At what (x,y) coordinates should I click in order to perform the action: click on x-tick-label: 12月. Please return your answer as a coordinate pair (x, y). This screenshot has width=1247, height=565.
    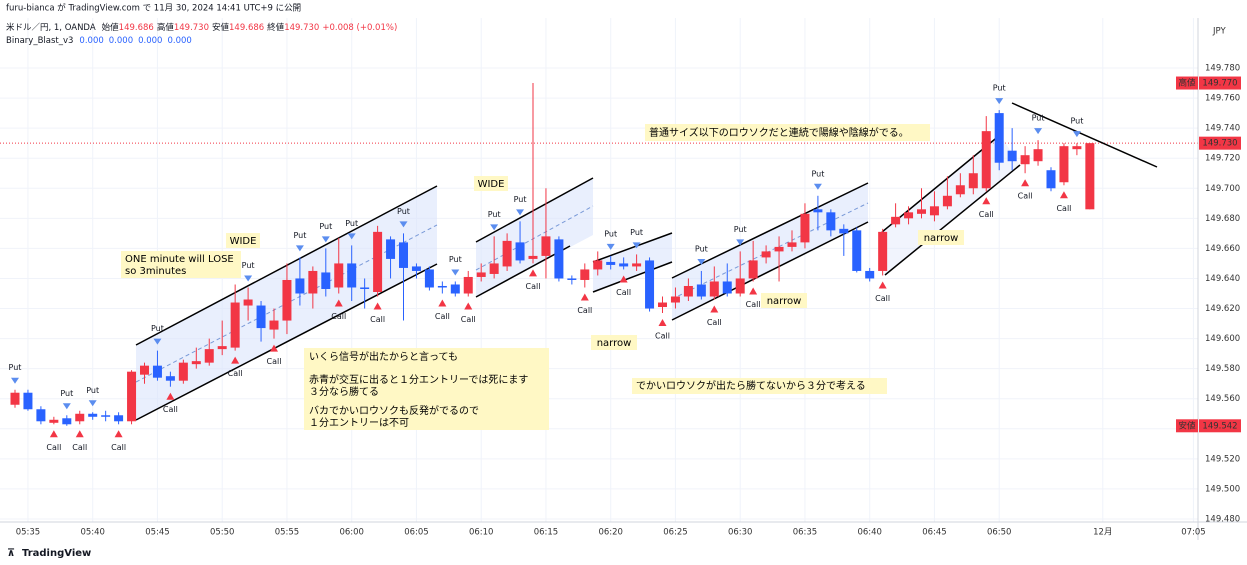
    Looking at the image, I should click on (1102, 533).